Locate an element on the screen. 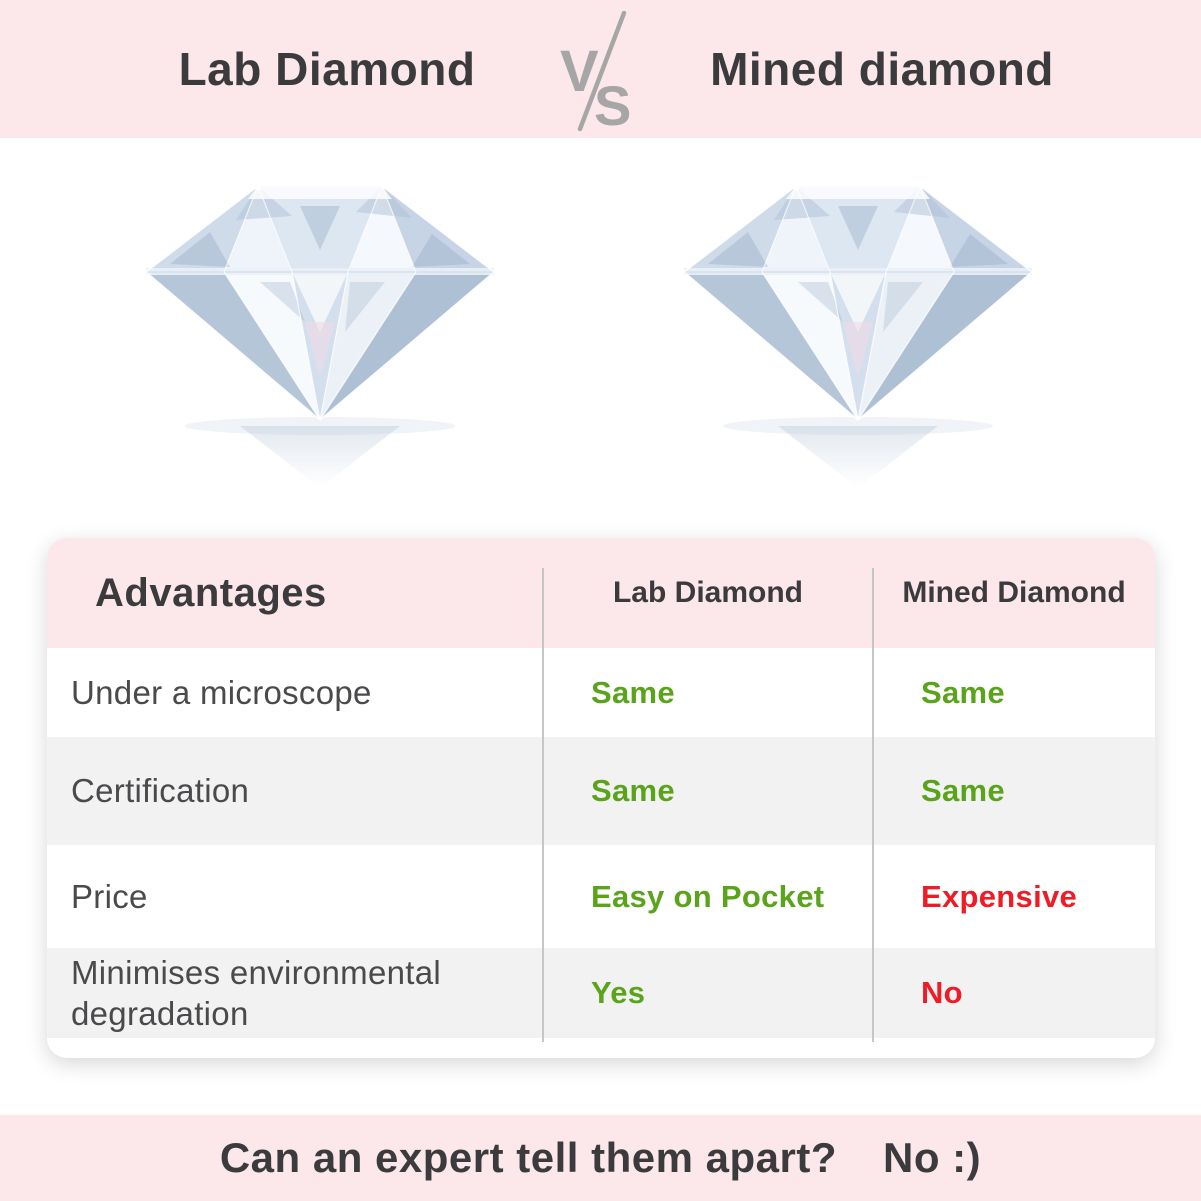 The width and height of the screenshot is (1201, 1201). lab-diamond-column-header: Lab Diamond is located at coordinates (707, 592).